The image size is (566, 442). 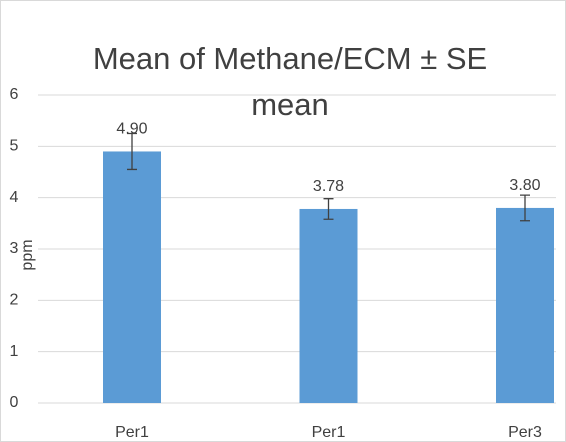 What do you see at coordinates (14, 197) in the screenshot?
I see `y-tick-label: 4` at bounding box center [14, 197].